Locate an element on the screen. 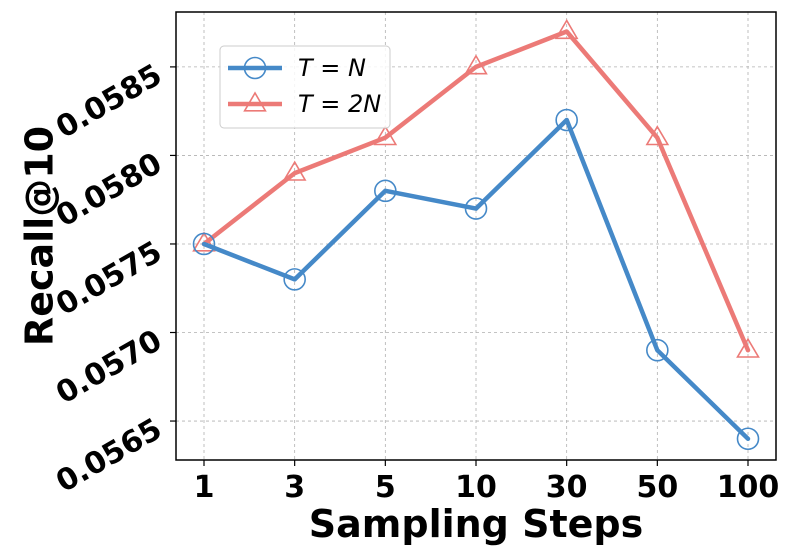  y-tick-label: 0.0565 is located at coordinates (109, 456).